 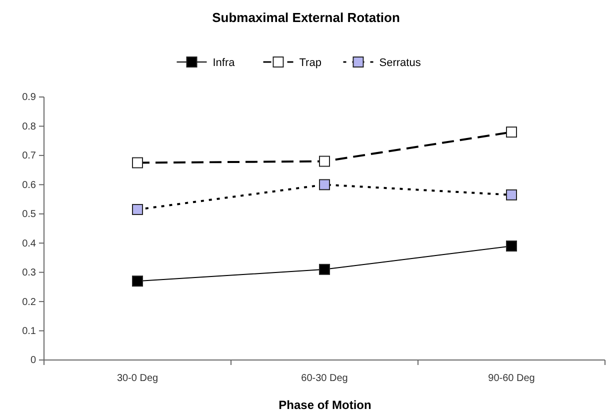 I want to click on x-tick-label: 60-30 Deg, so click(x=324, y=378).